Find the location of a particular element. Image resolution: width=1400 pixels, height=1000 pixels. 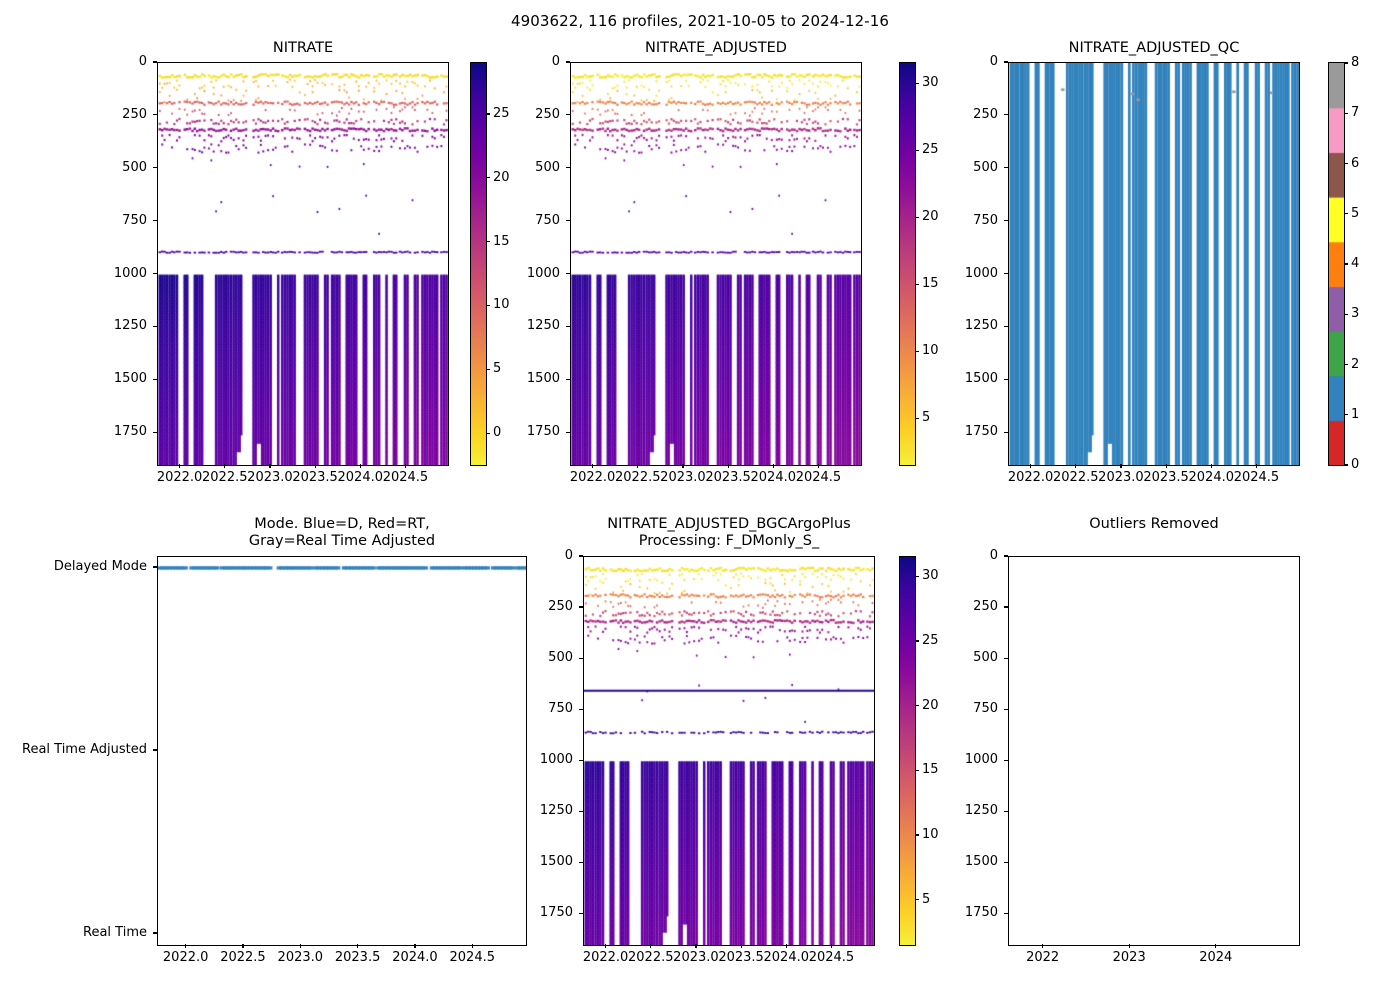

colorbar-tick-label: 3 is located at coordinates (1355, 314).